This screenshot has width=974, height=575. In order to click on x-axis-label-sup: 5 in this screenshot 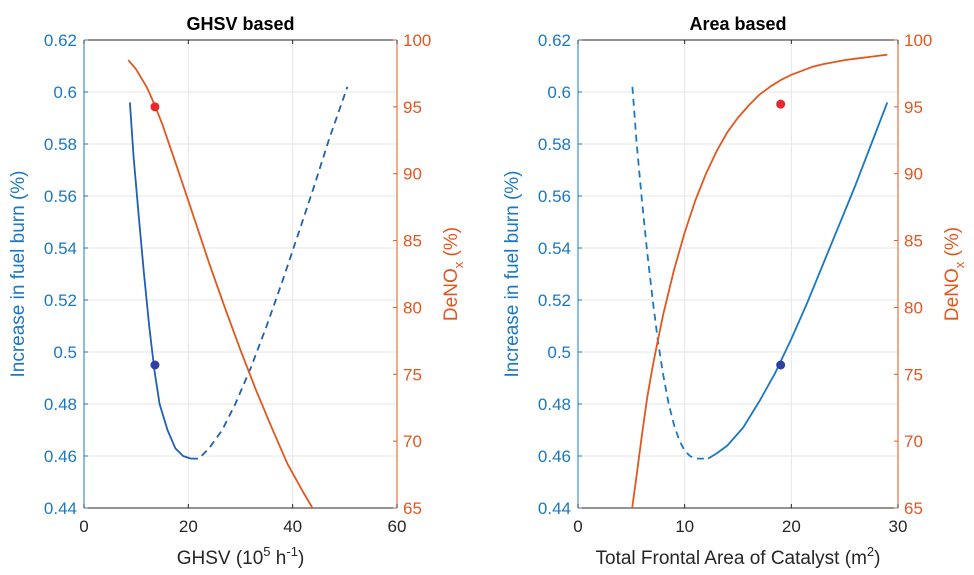, I will do `click(266, 551)`.